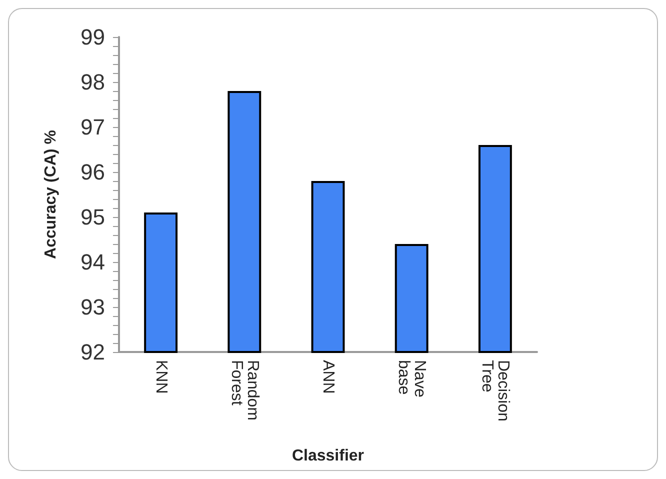  What do you see at coordinates (244, 392) in the screenshot?
I see `x-tick-label: Random Forest` at bounding box center [244, 392].